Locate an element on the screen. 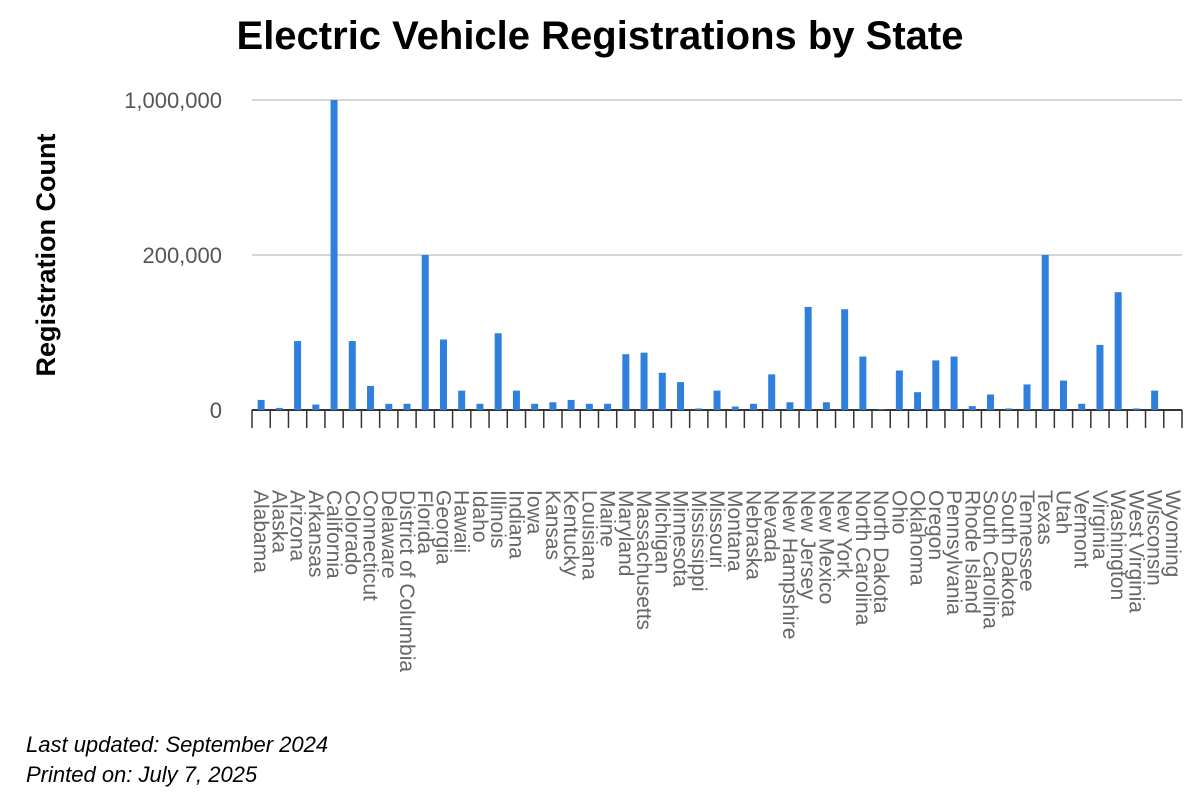  x-tick-label: North Carolina is located at coordinates (862, 558).